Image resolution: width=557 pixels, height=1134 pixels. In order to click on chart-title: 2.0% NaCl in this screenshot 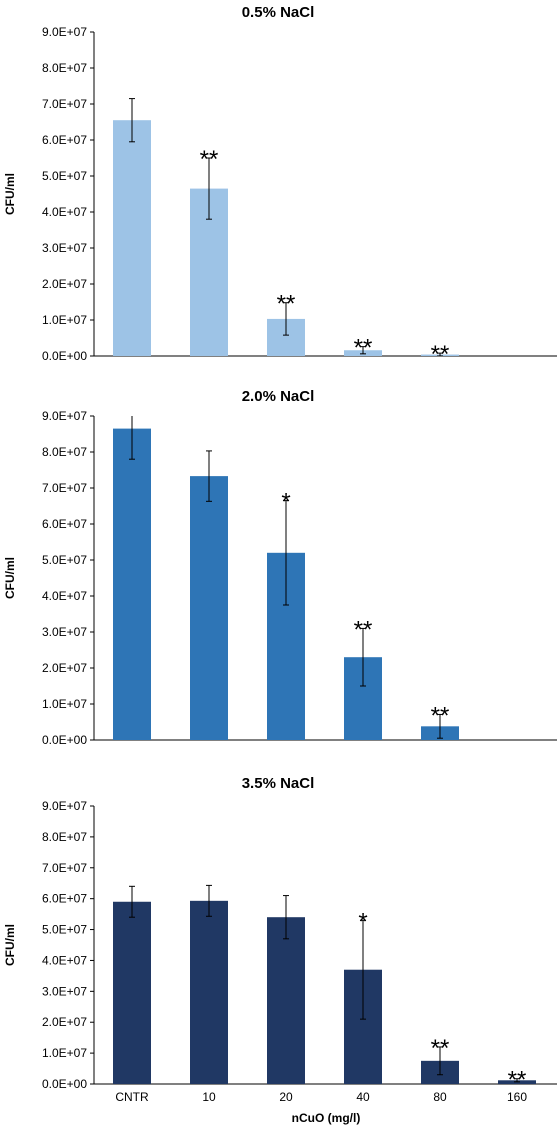, I will do `click(278, 396)`.